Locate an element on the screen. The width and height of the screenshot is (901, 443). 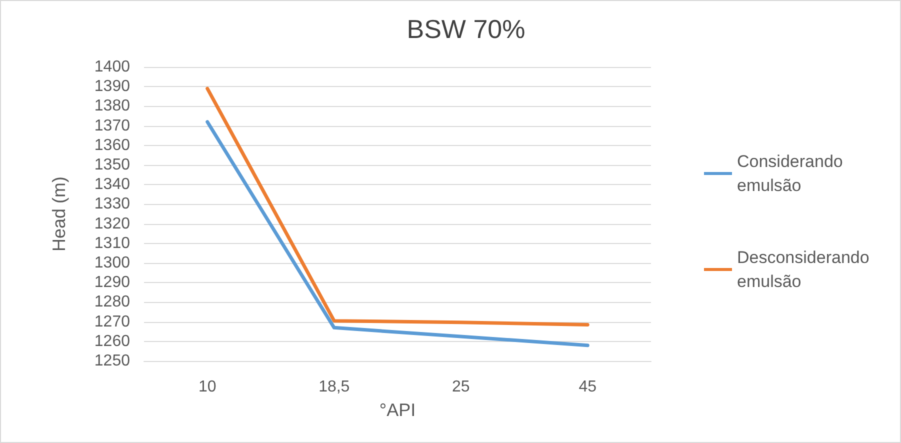
y-tick-label: 1370 is located at coordinates (112, 125).